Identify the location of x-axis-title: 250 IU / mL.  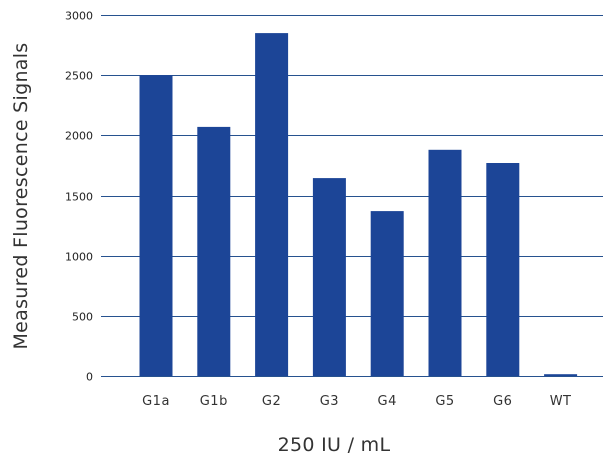
(334, 445).